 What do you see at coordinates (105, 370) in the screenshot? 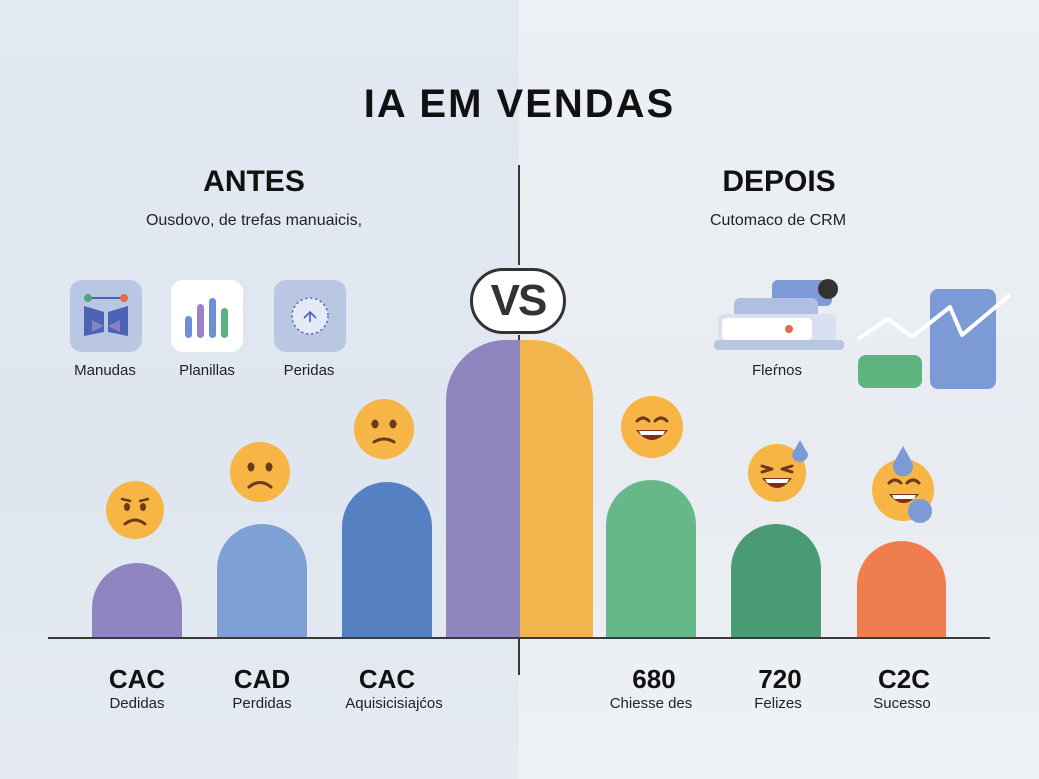
I see `icon-label-manudas: Manudas` at bounding box center [105, 370].